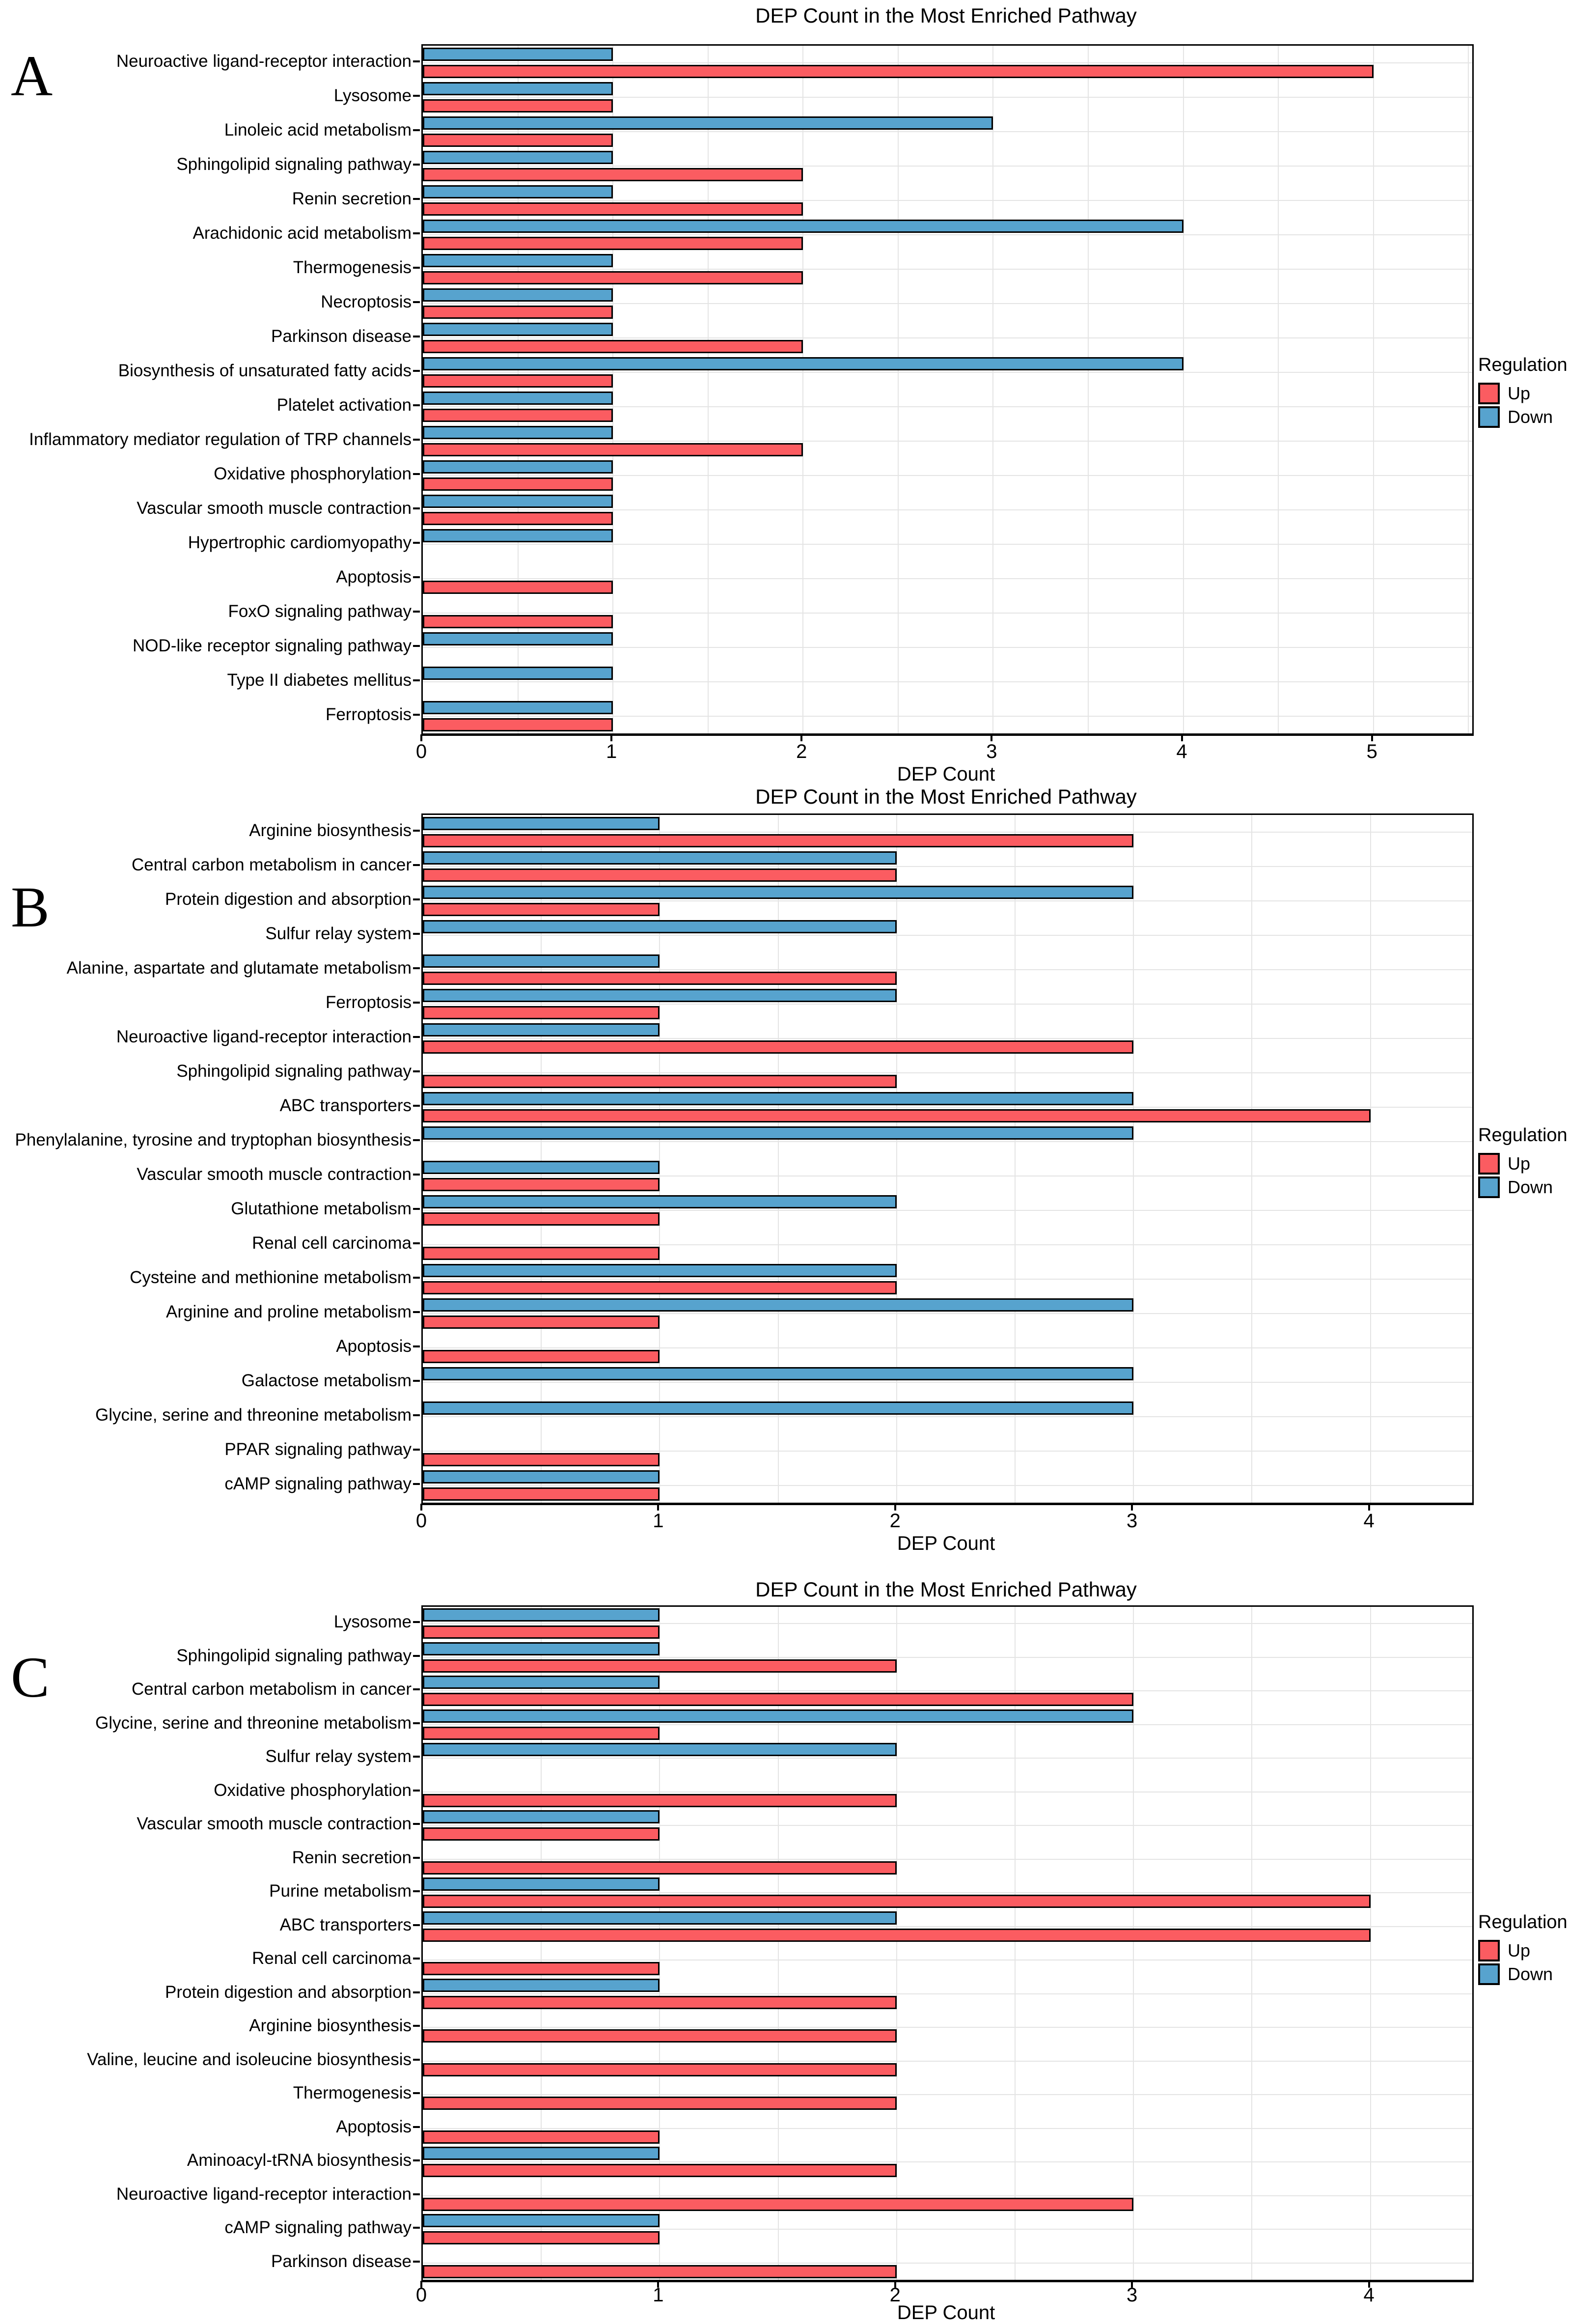  I want to click on y-axis-label: Arginine and proline metabolism, so click(289, 1311).